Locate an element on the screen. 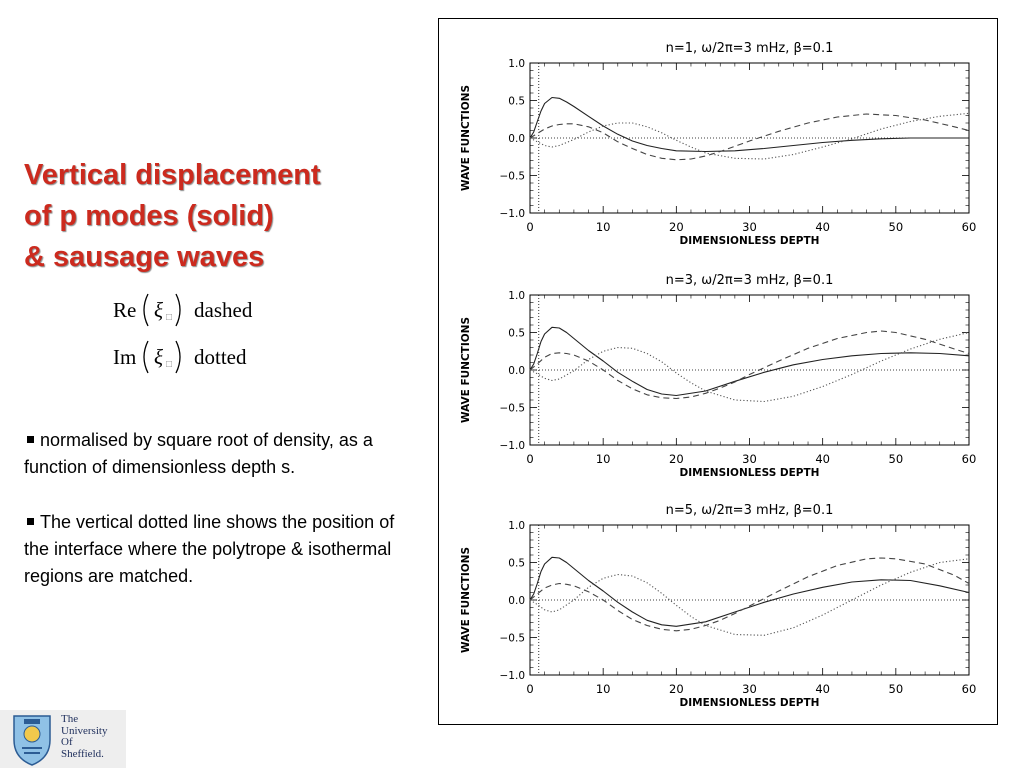 The height and width of the screenshot is (768, 1024). formula-style-label: dashed is located at coordinates (223, 310).